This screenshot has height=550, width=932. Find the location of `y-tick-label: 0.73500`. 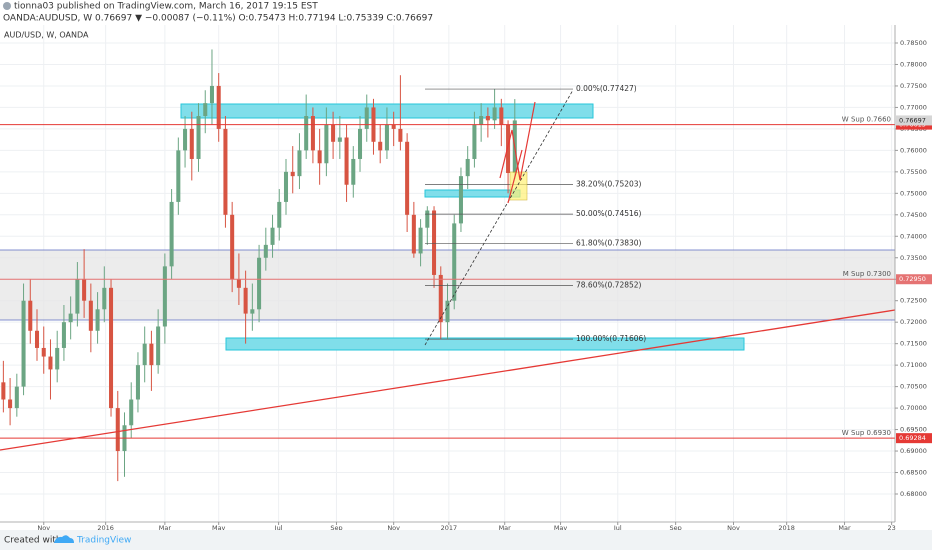

y-tick-label: 0.73500 is located at coordinates (913, 258).